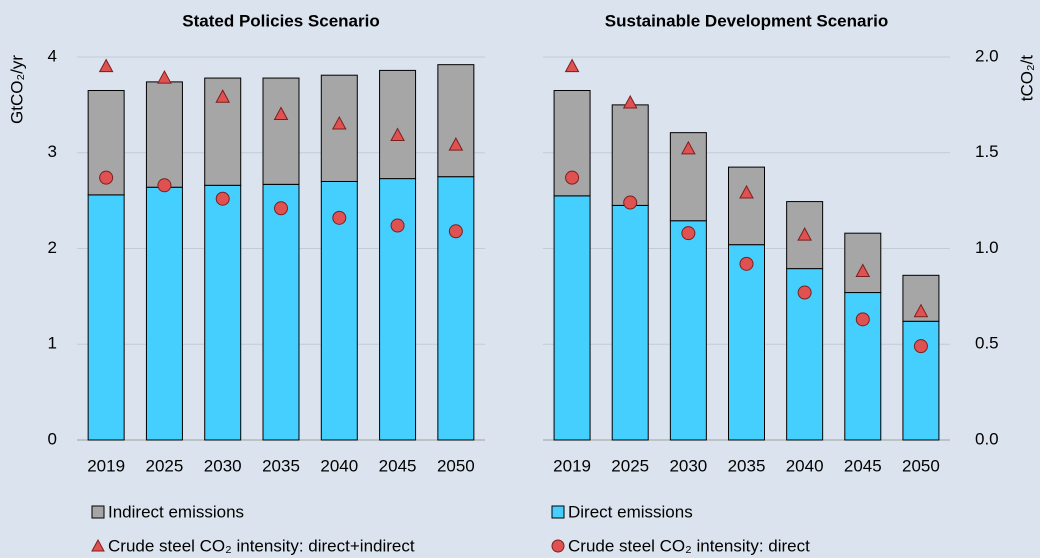 This screenshot has width=1040, height=558. What do you see at coordinates (1026, 78) in the screenshot?
I see `y2-axis-label: tCO₂/t` at bounding box center [1026, 78].